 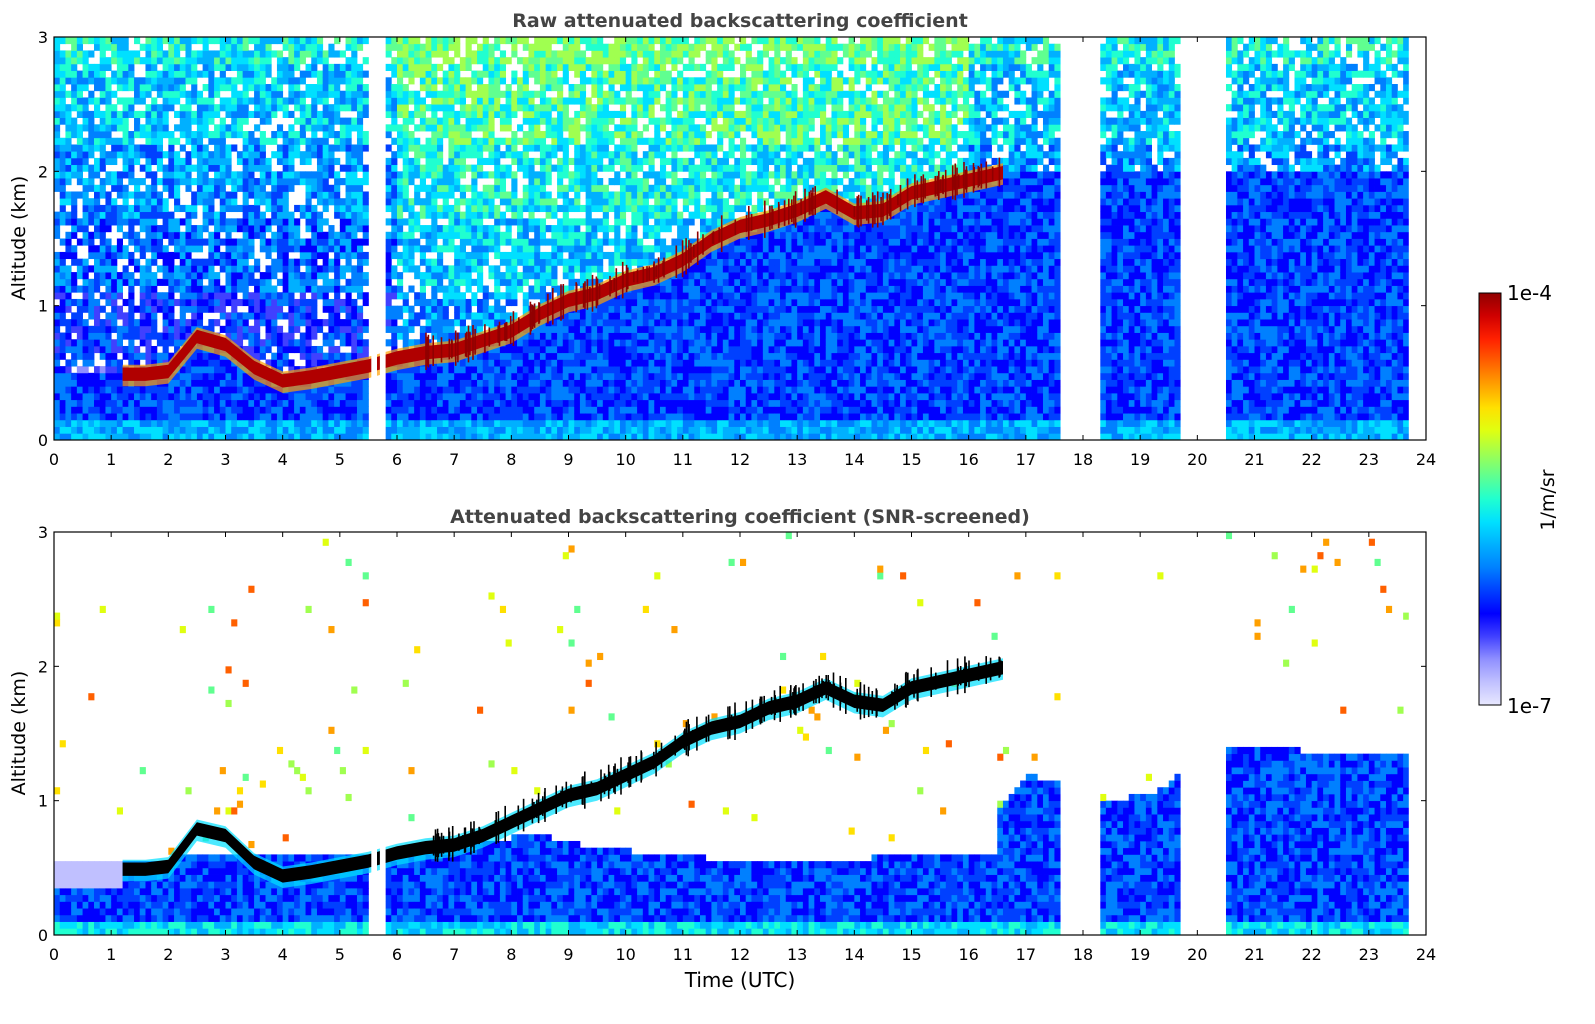 I want to click on bottom-y-axis-label: Altitude (km), so click(x=19, y=733).